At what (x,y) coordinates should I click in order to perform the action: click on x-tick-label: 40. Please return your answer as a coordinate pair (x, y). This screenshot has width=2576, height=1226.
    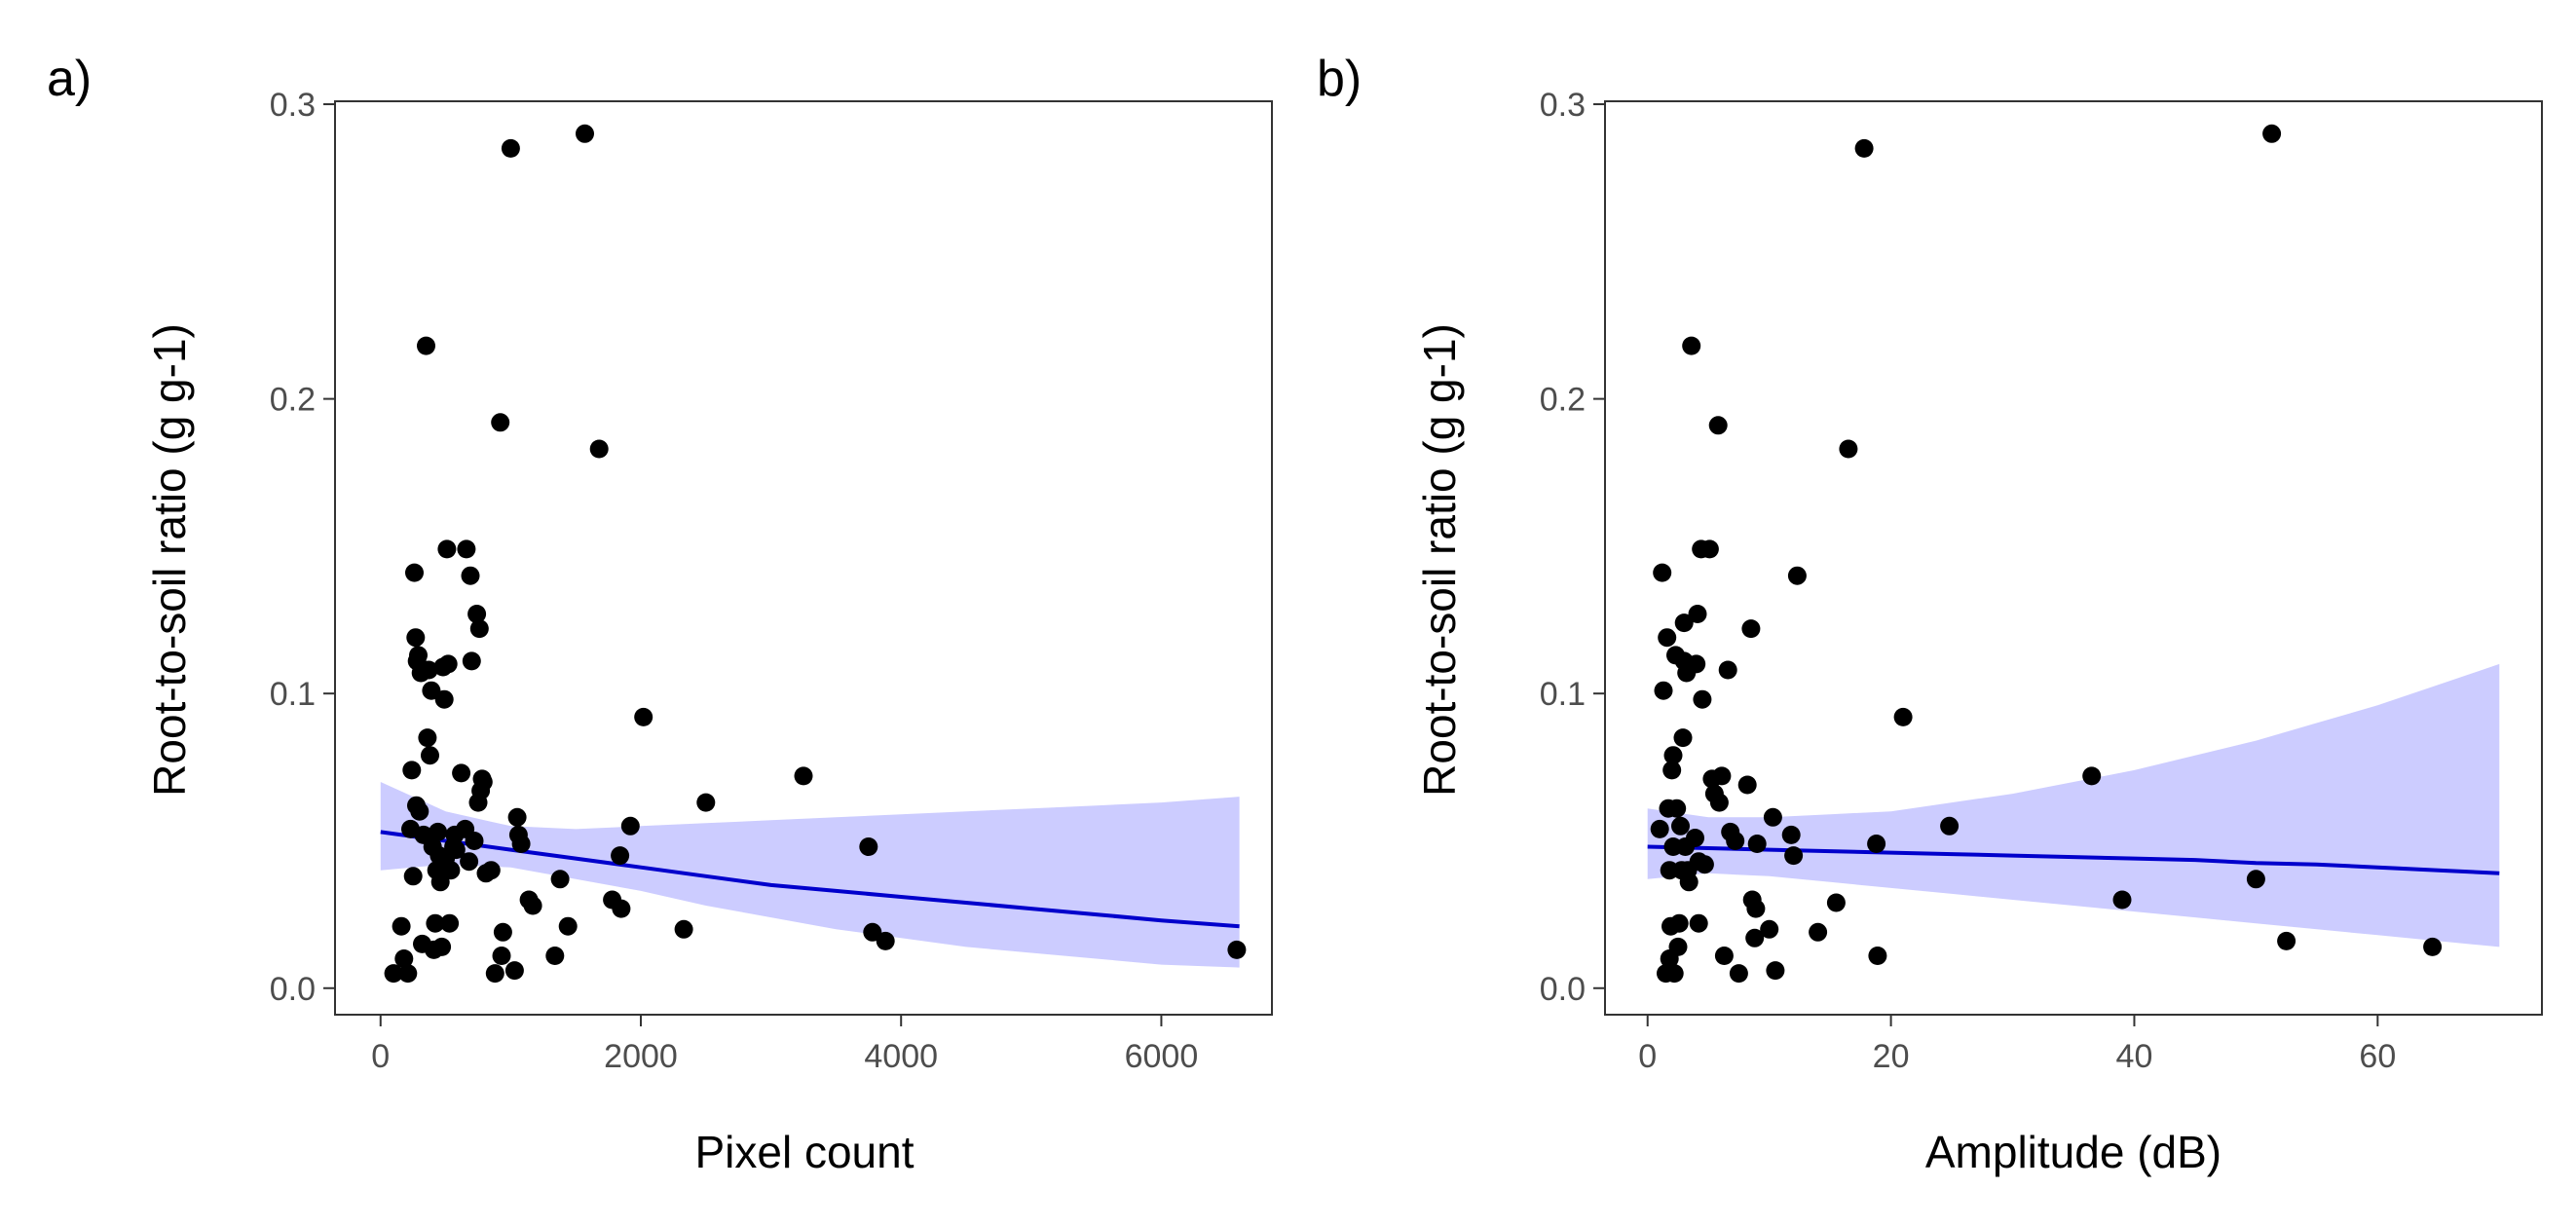
    Looking at the image, I should click on (2134, 1056).